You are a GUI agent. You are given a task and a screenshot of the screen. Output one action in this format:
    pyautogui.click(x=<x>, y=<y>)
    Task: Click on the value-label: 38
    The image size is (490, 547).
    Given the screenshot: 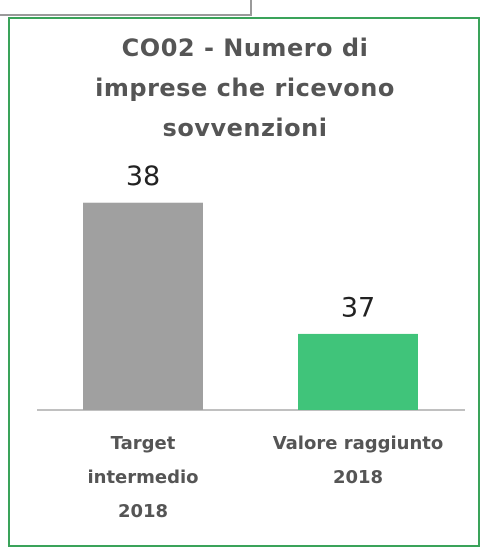 What is the action you would take?
    pyautogui.click(x=143, y=176)
    